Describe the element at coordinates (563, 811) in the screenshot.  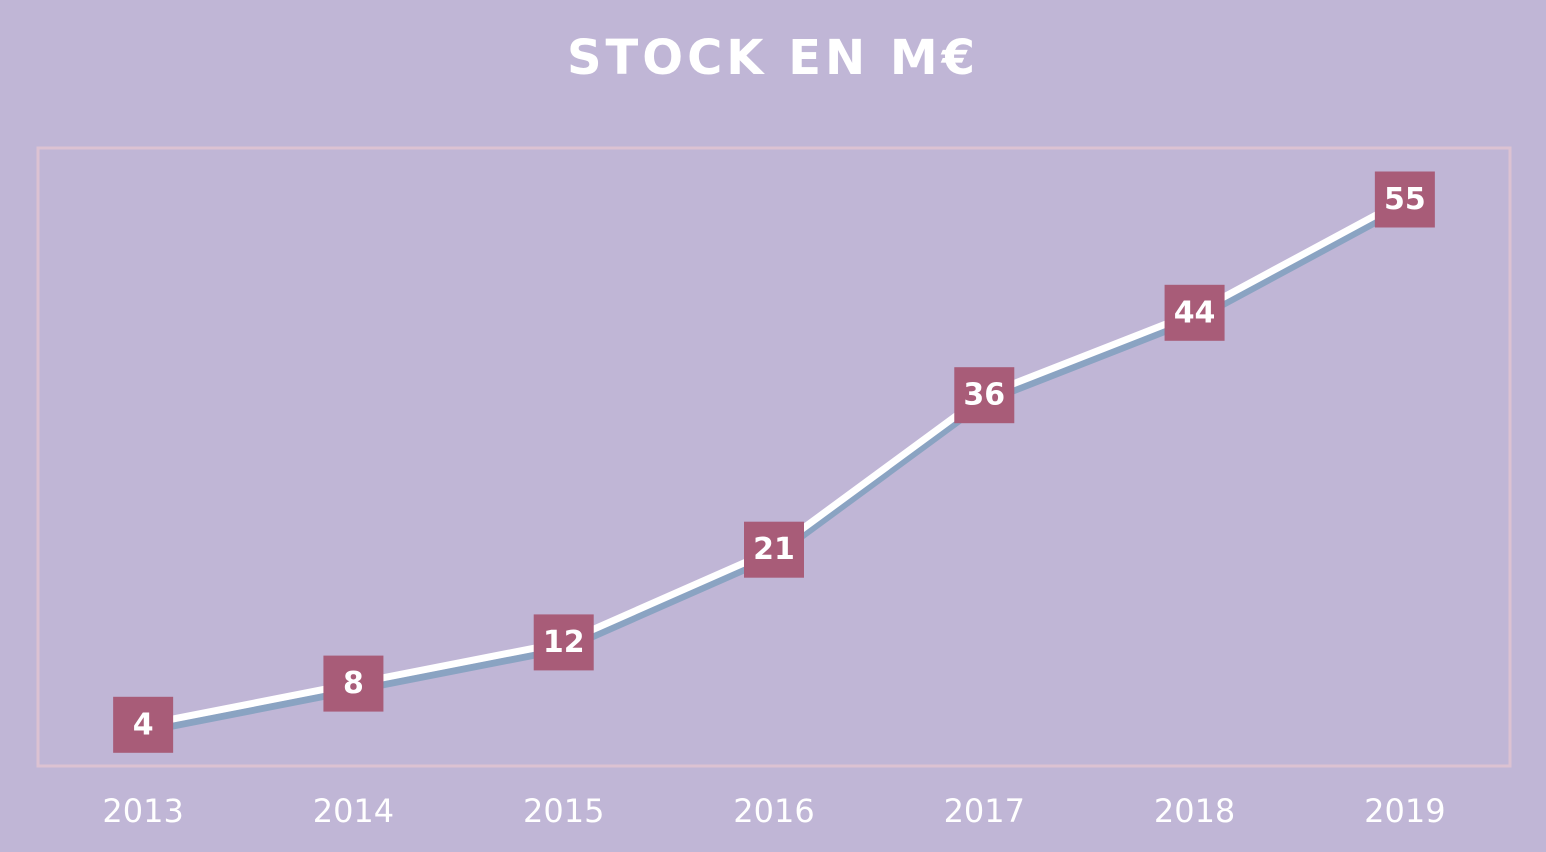
I see `x-tick-label: 2015` at that location.